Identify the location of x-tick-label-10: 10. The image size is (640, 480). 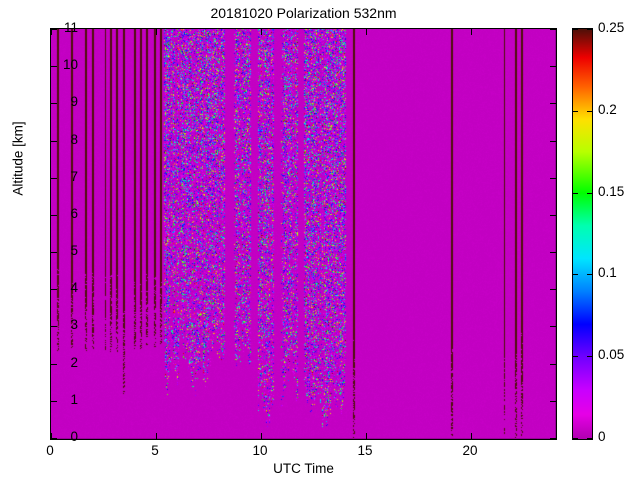
(260, 450).